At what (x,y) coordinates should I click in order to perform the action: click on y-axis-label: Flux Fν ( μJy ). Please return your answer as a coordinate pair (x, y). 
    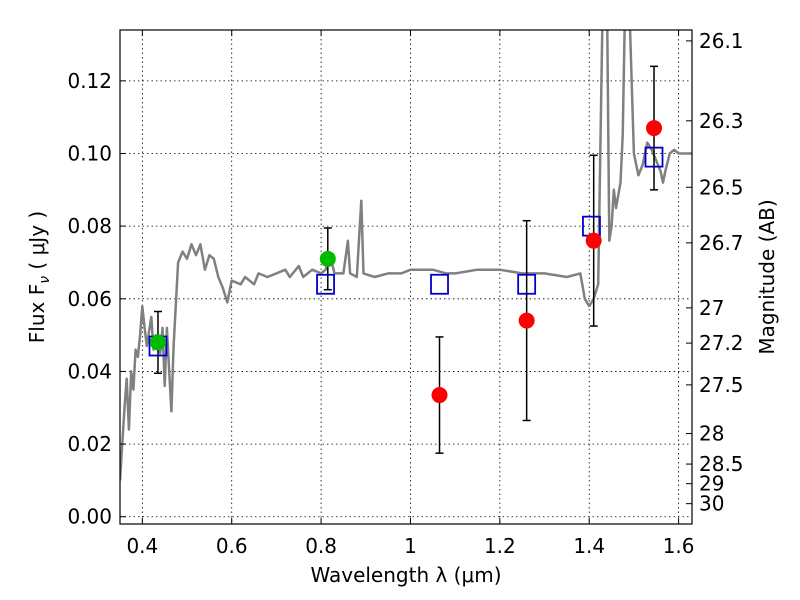
    Looking at the image, I should click on (39, 277).